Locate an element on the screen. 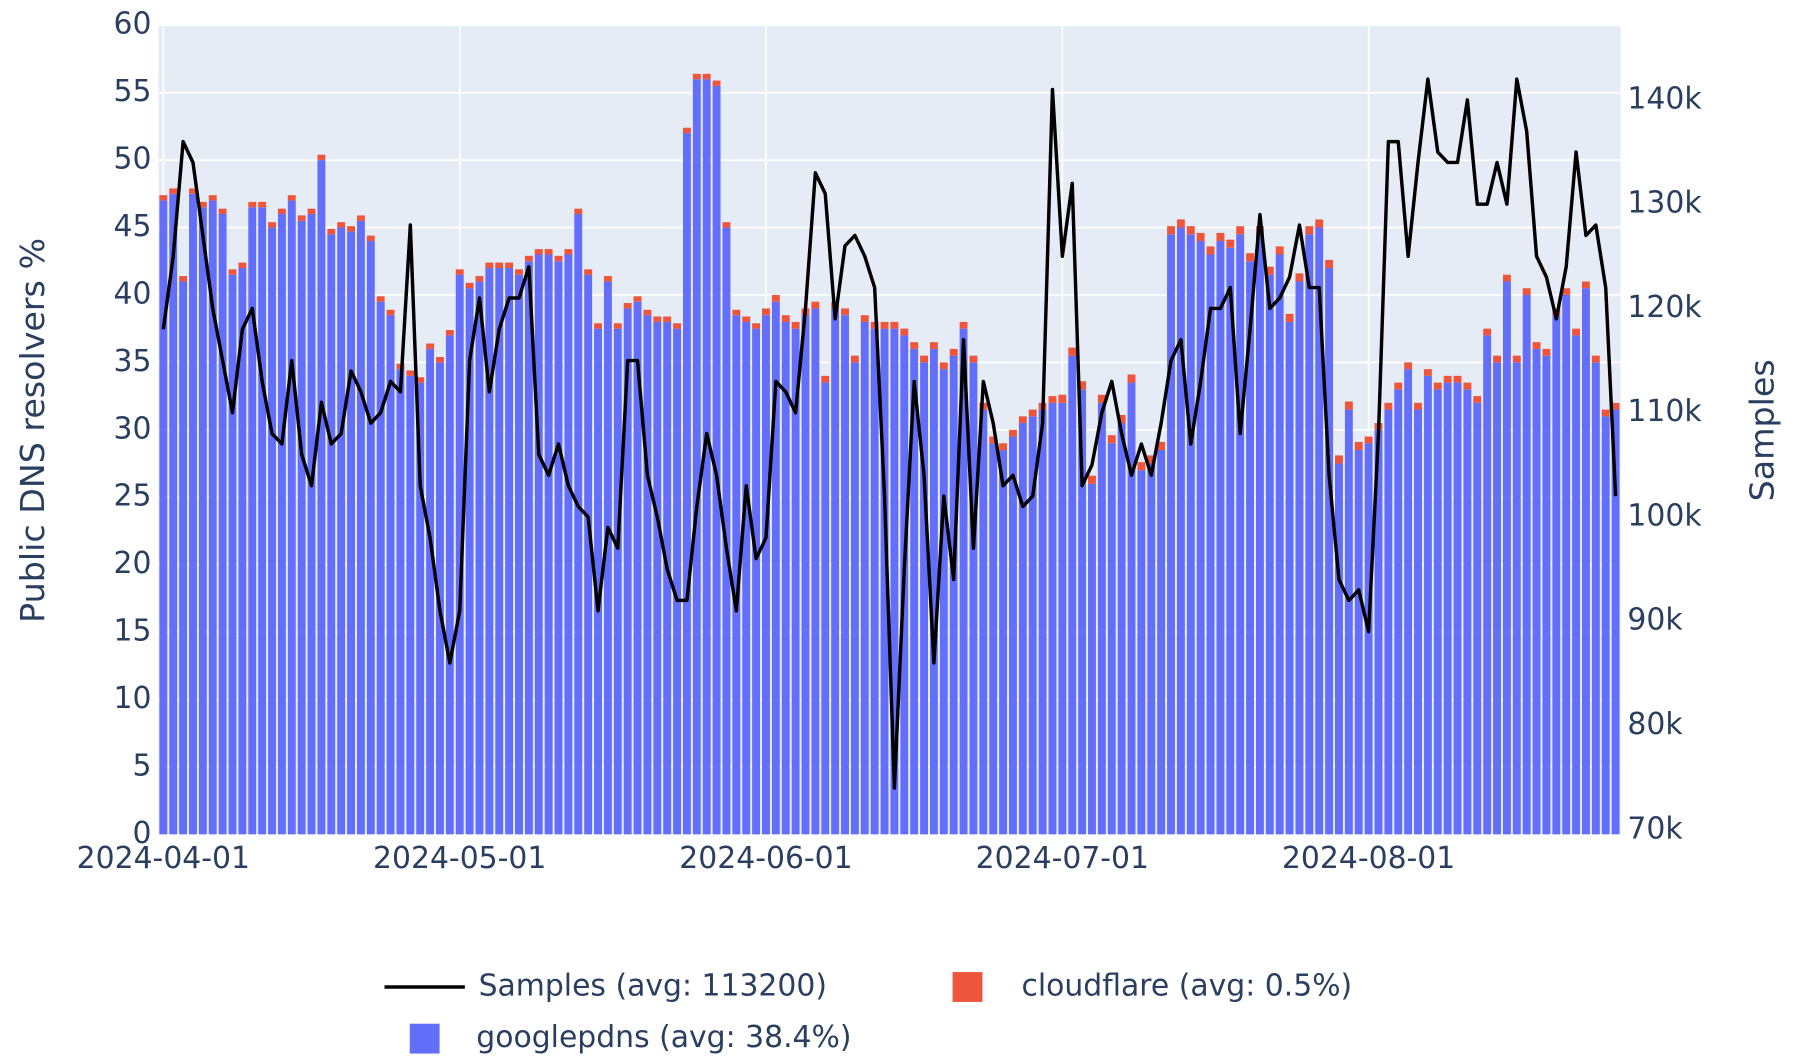 This screenshot has width=1795, height=1057. y2-tick-label: 80k is located at coordinates (1655, 724).